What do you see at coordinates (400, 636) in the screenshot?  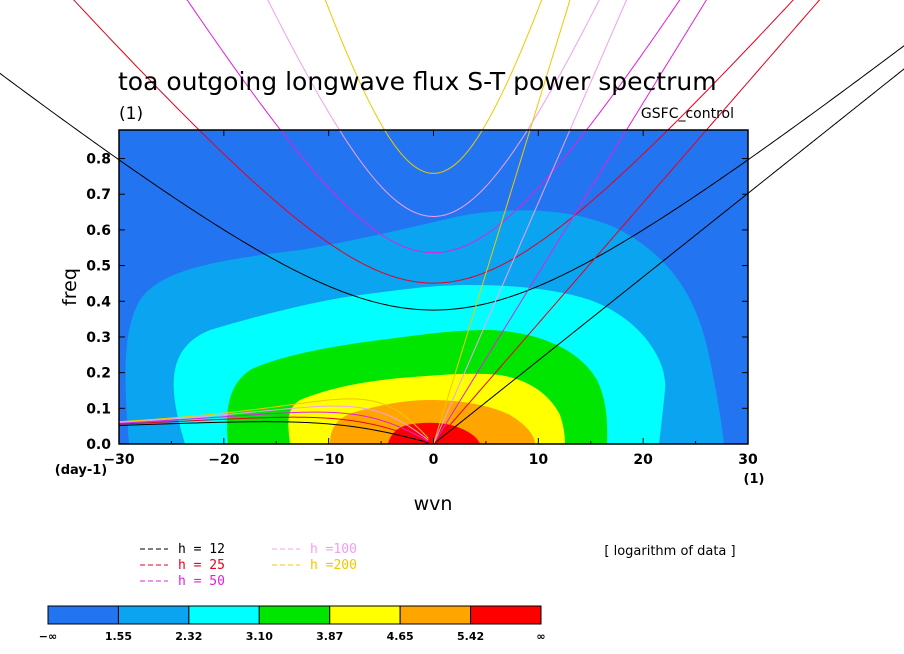 I see `colorbar-tick-label: 4.65` at bounding box center [400, 636].